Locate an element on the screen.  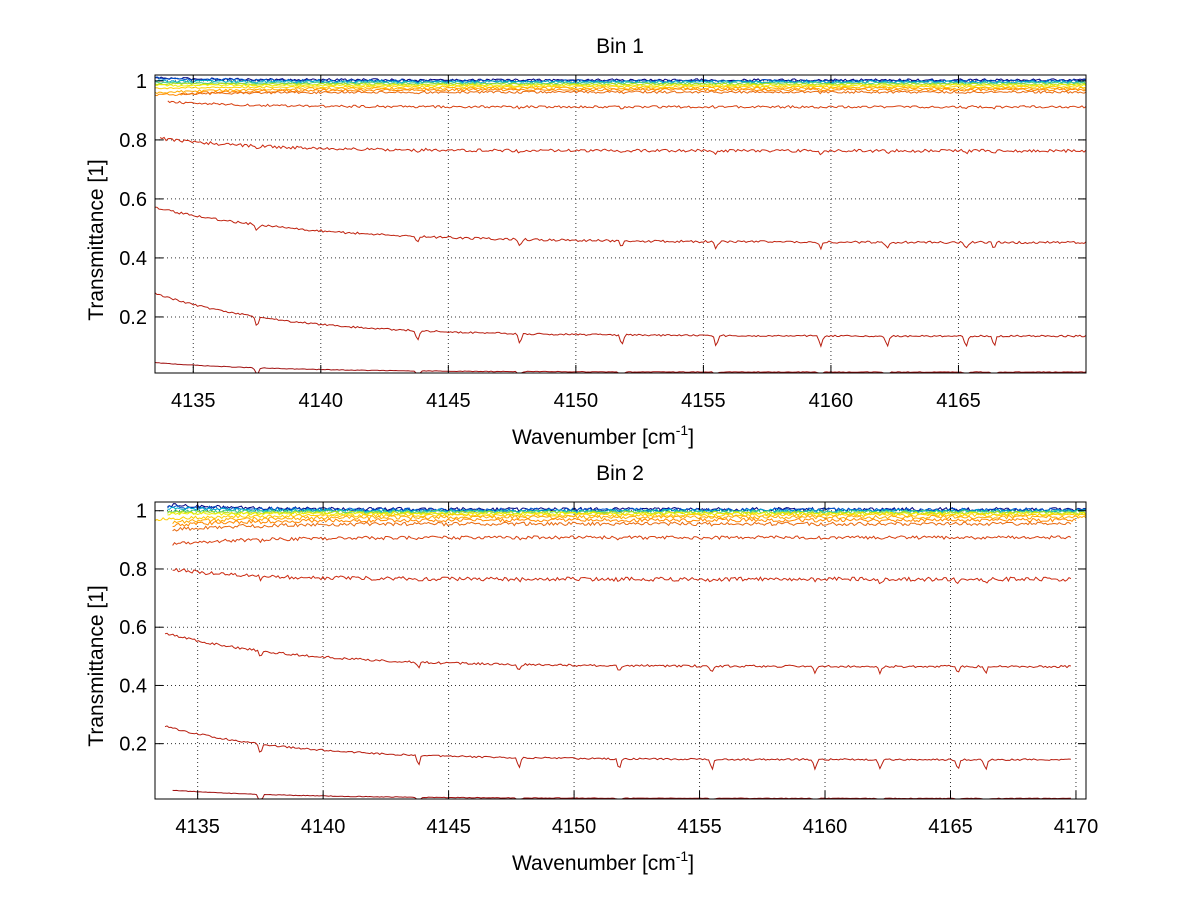
chart-title: Bin 2 is located at coordinates (620, 473).